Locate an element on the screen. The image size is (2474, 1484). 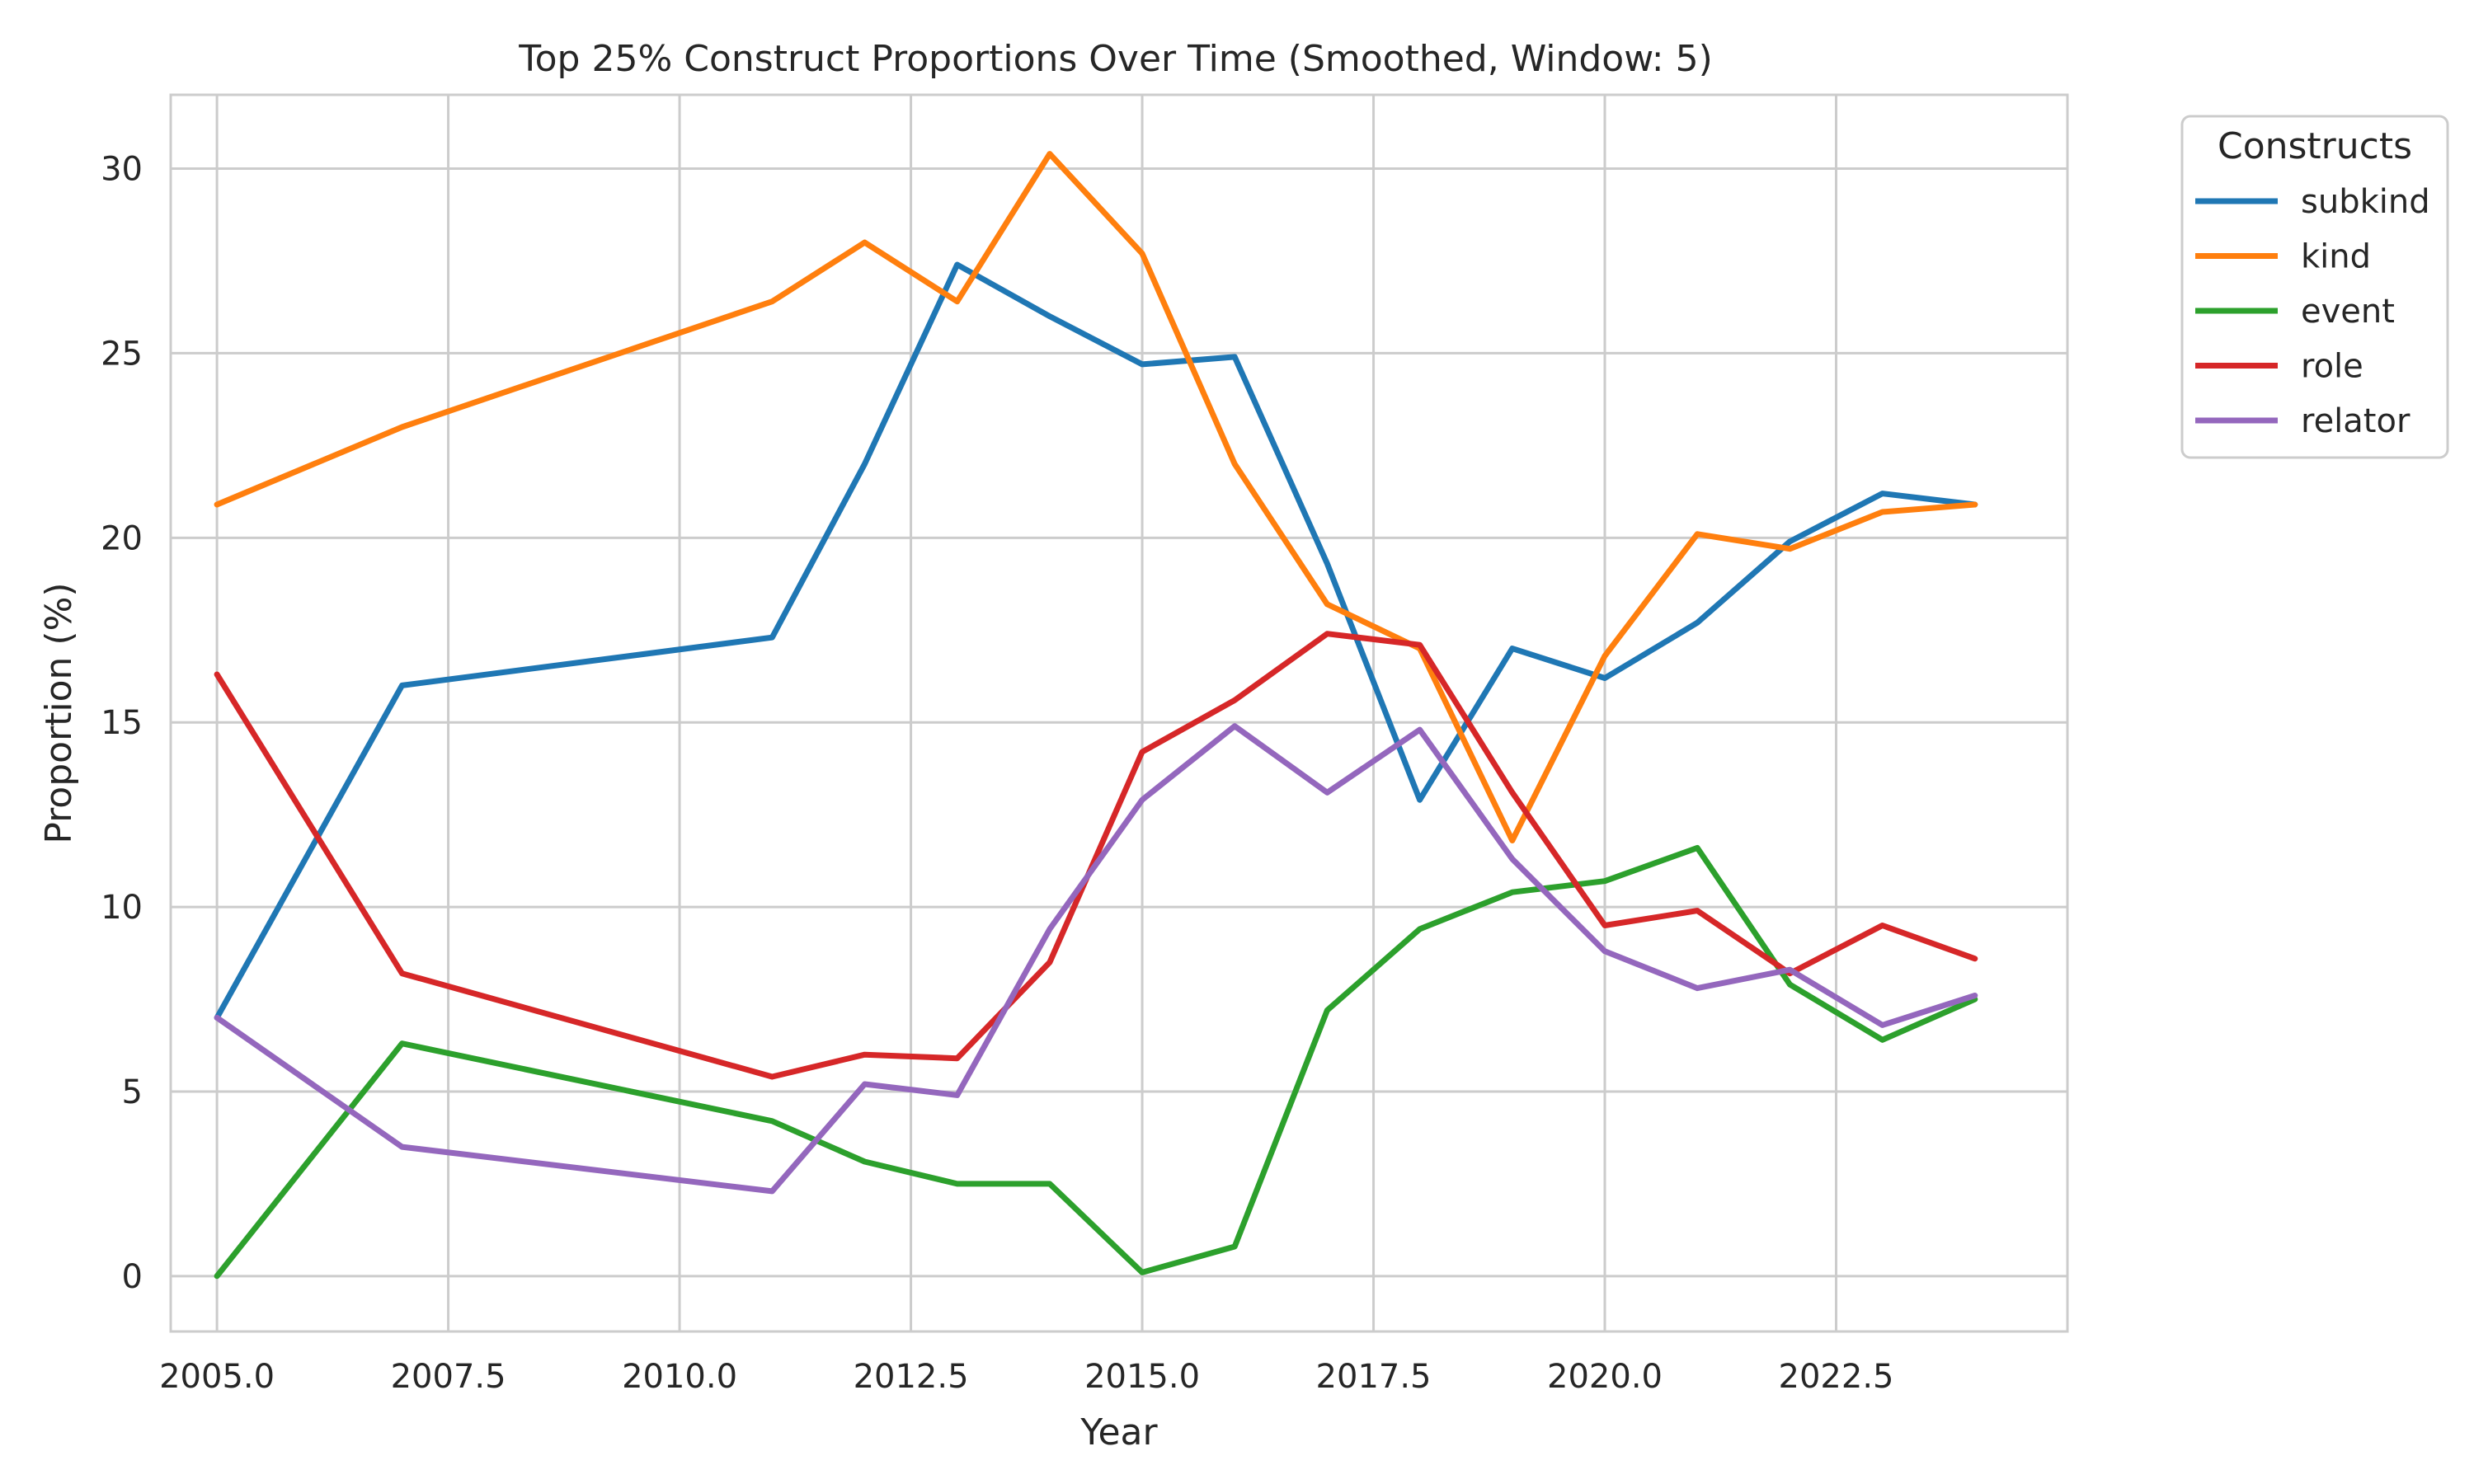
legend-items: subkind kind event role relator is located at coordinates (2312, 311).